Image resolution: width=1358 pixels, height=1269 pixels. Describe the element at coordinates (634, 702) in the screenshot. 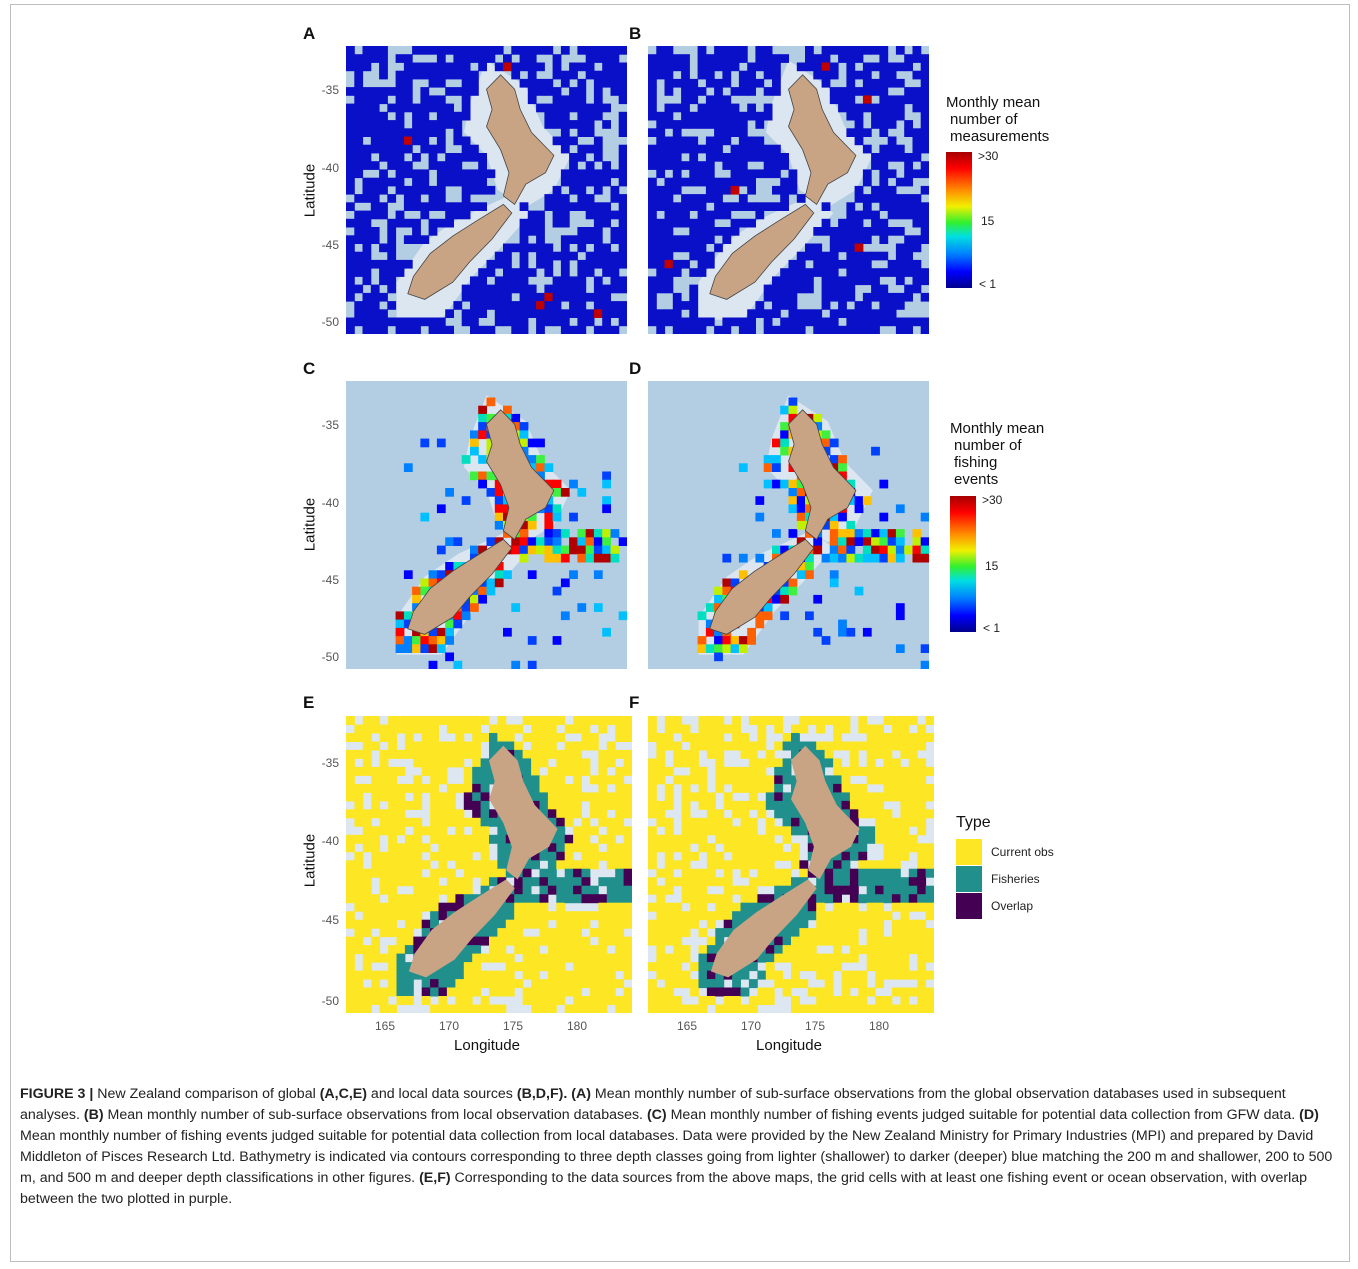

I see `panel-letter-f: F` at that location.